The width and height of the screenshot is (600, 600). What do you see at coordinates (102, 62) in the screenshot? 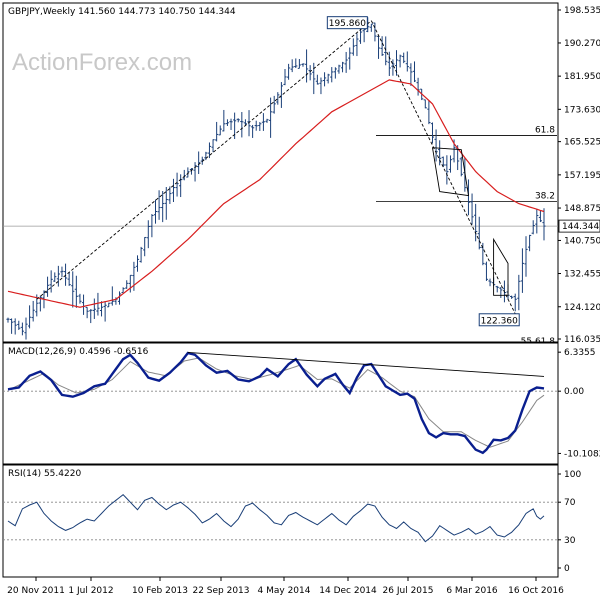
I see `watermark: ActionForex.com` at bounding box center [102, 62].